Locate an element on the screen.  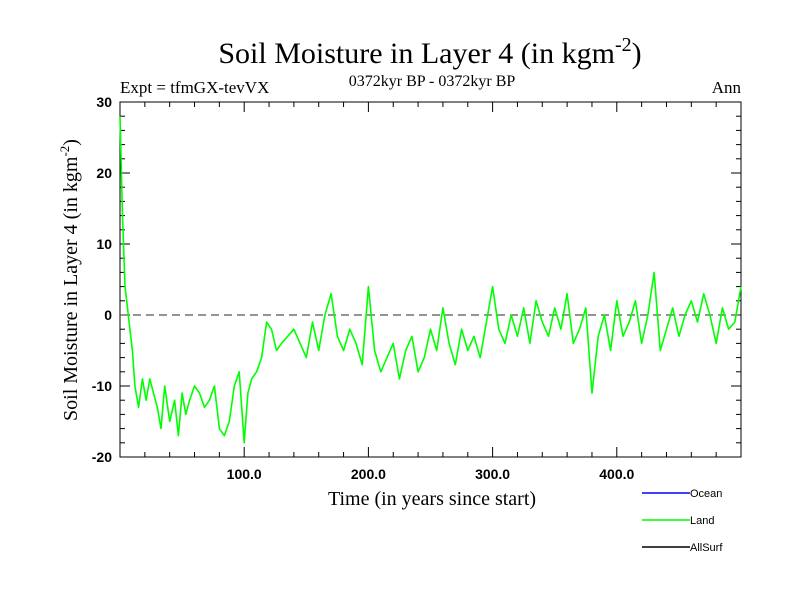
x-axis-label: Time (in years since start) is located at coordinates (432, 499).